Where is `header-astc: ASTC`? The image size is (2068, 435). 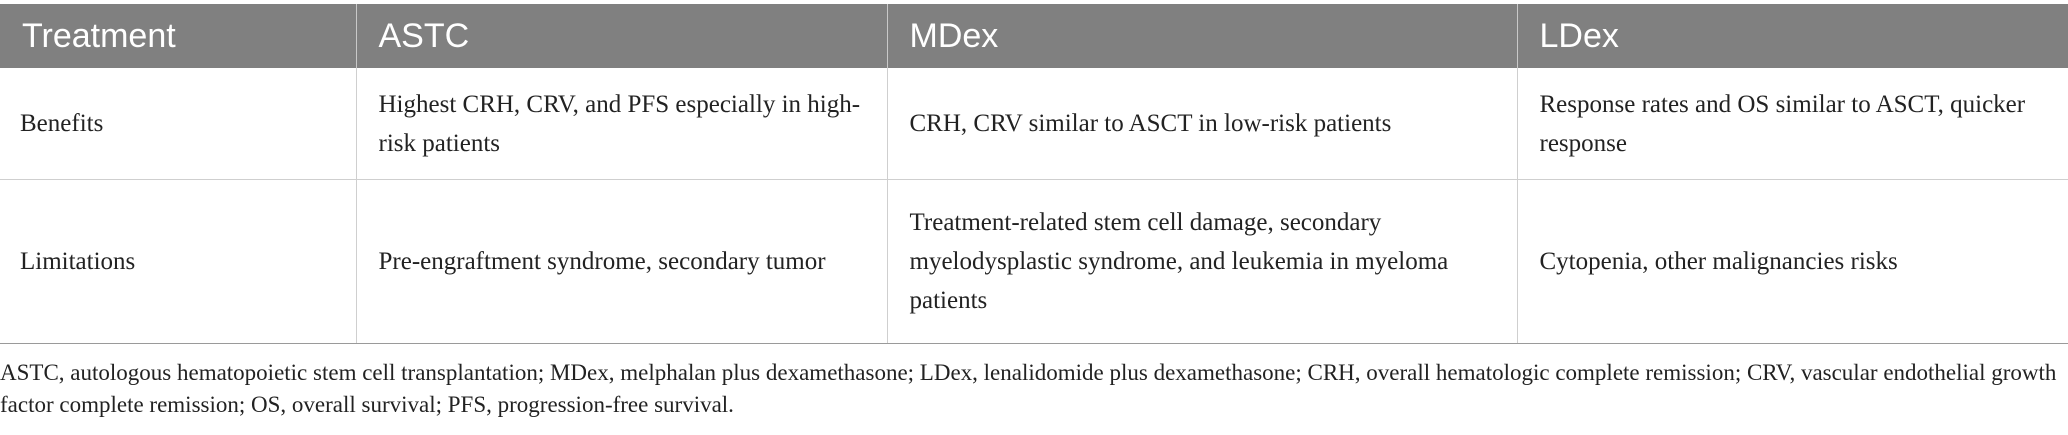
header-astc: ASTC is located at coordinates (622, 36).